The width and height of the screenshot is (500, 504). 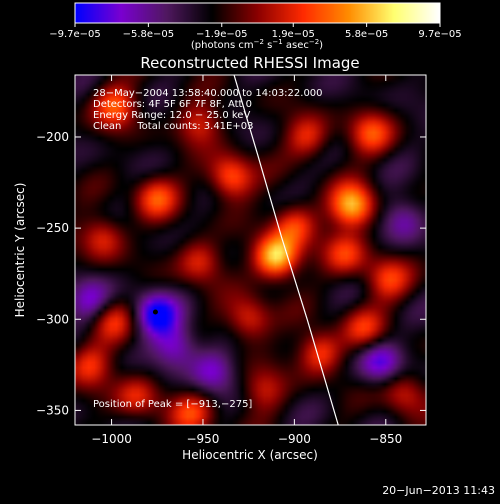 I want to click on colorbar-gradient, so click(x=257, y=13).